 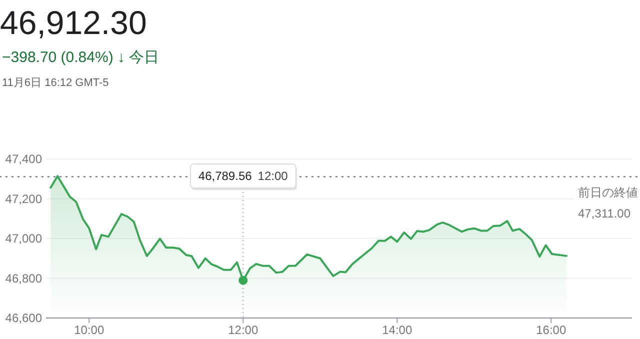 I want to click on x-tick-label: 14:00, so click(x=397, y=330).